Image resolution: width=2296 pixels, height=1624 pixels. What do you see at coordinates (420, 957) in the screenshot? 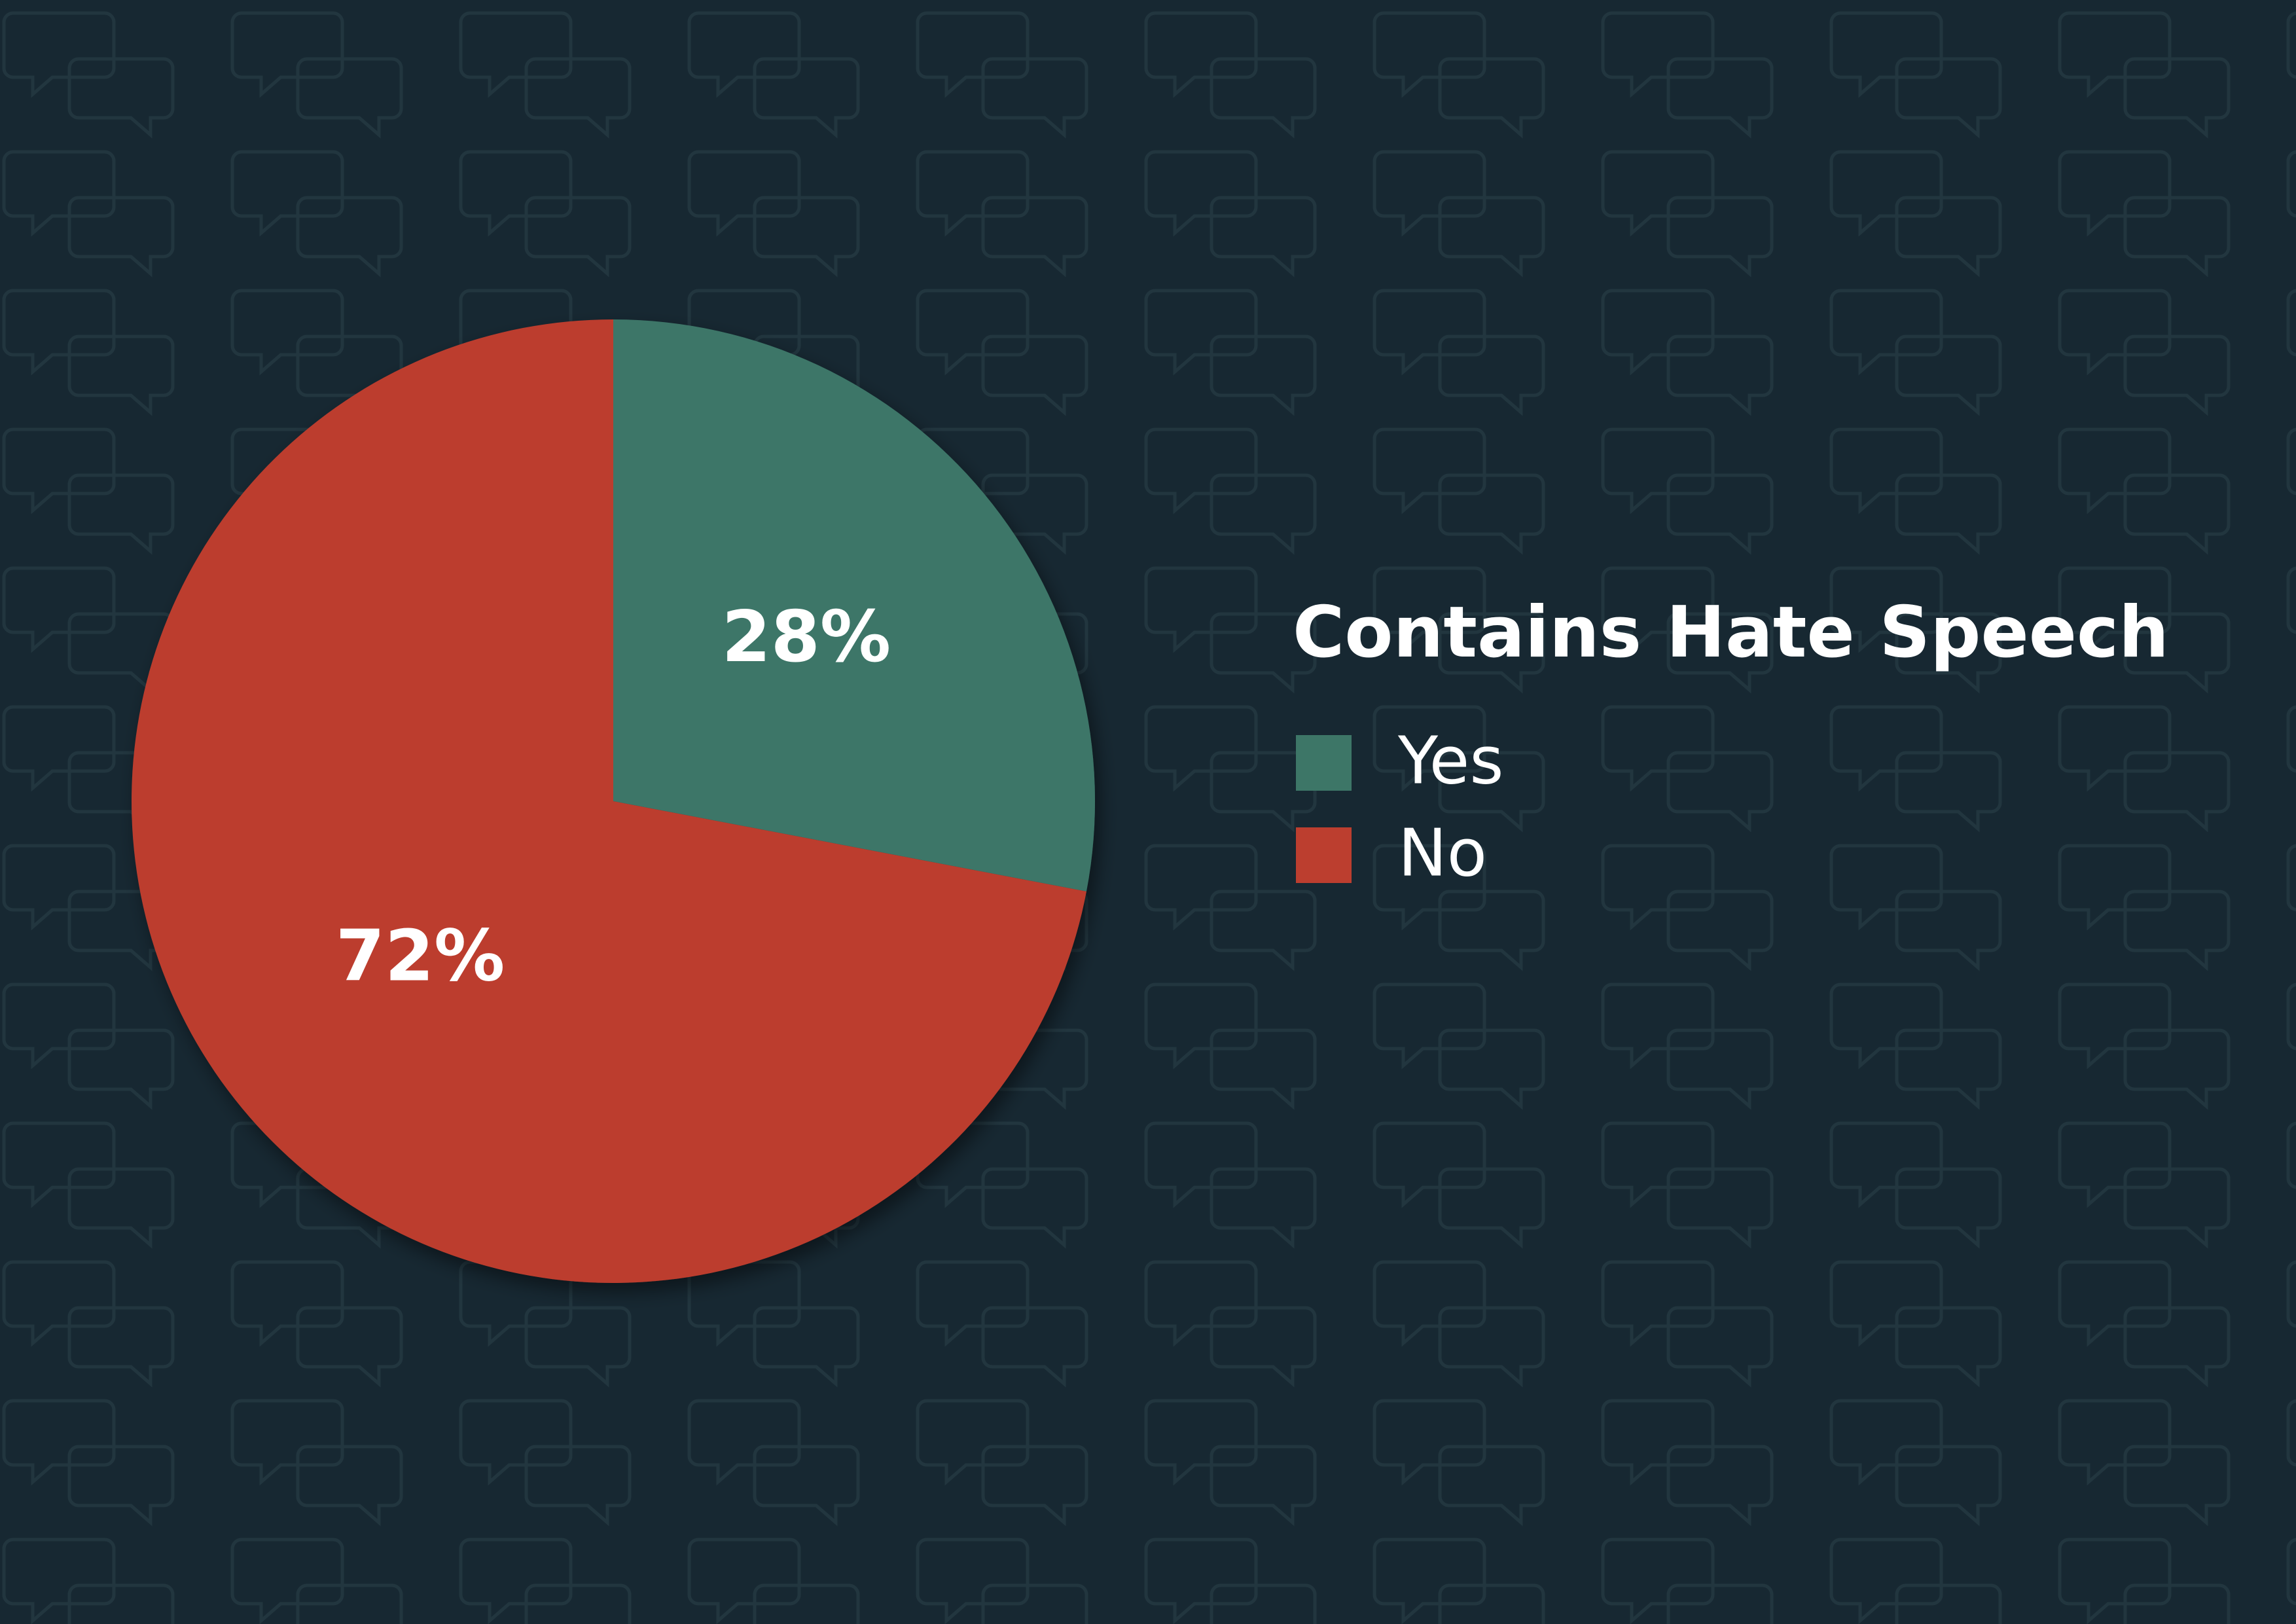
I see `slice-label: 72%` at bounding box center [420, 957].